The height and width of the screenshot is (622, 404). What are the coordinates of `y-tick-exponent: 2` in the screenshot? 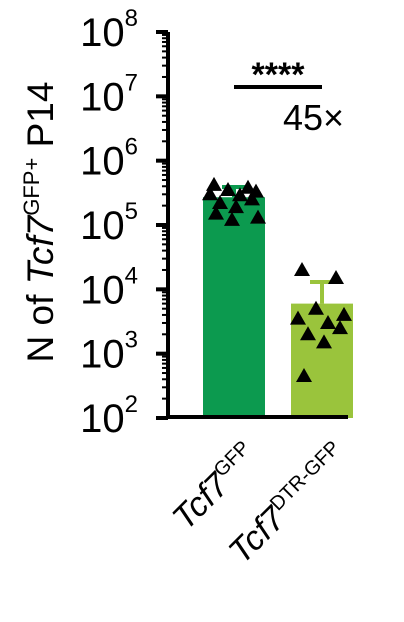 It's located at (131, 404).